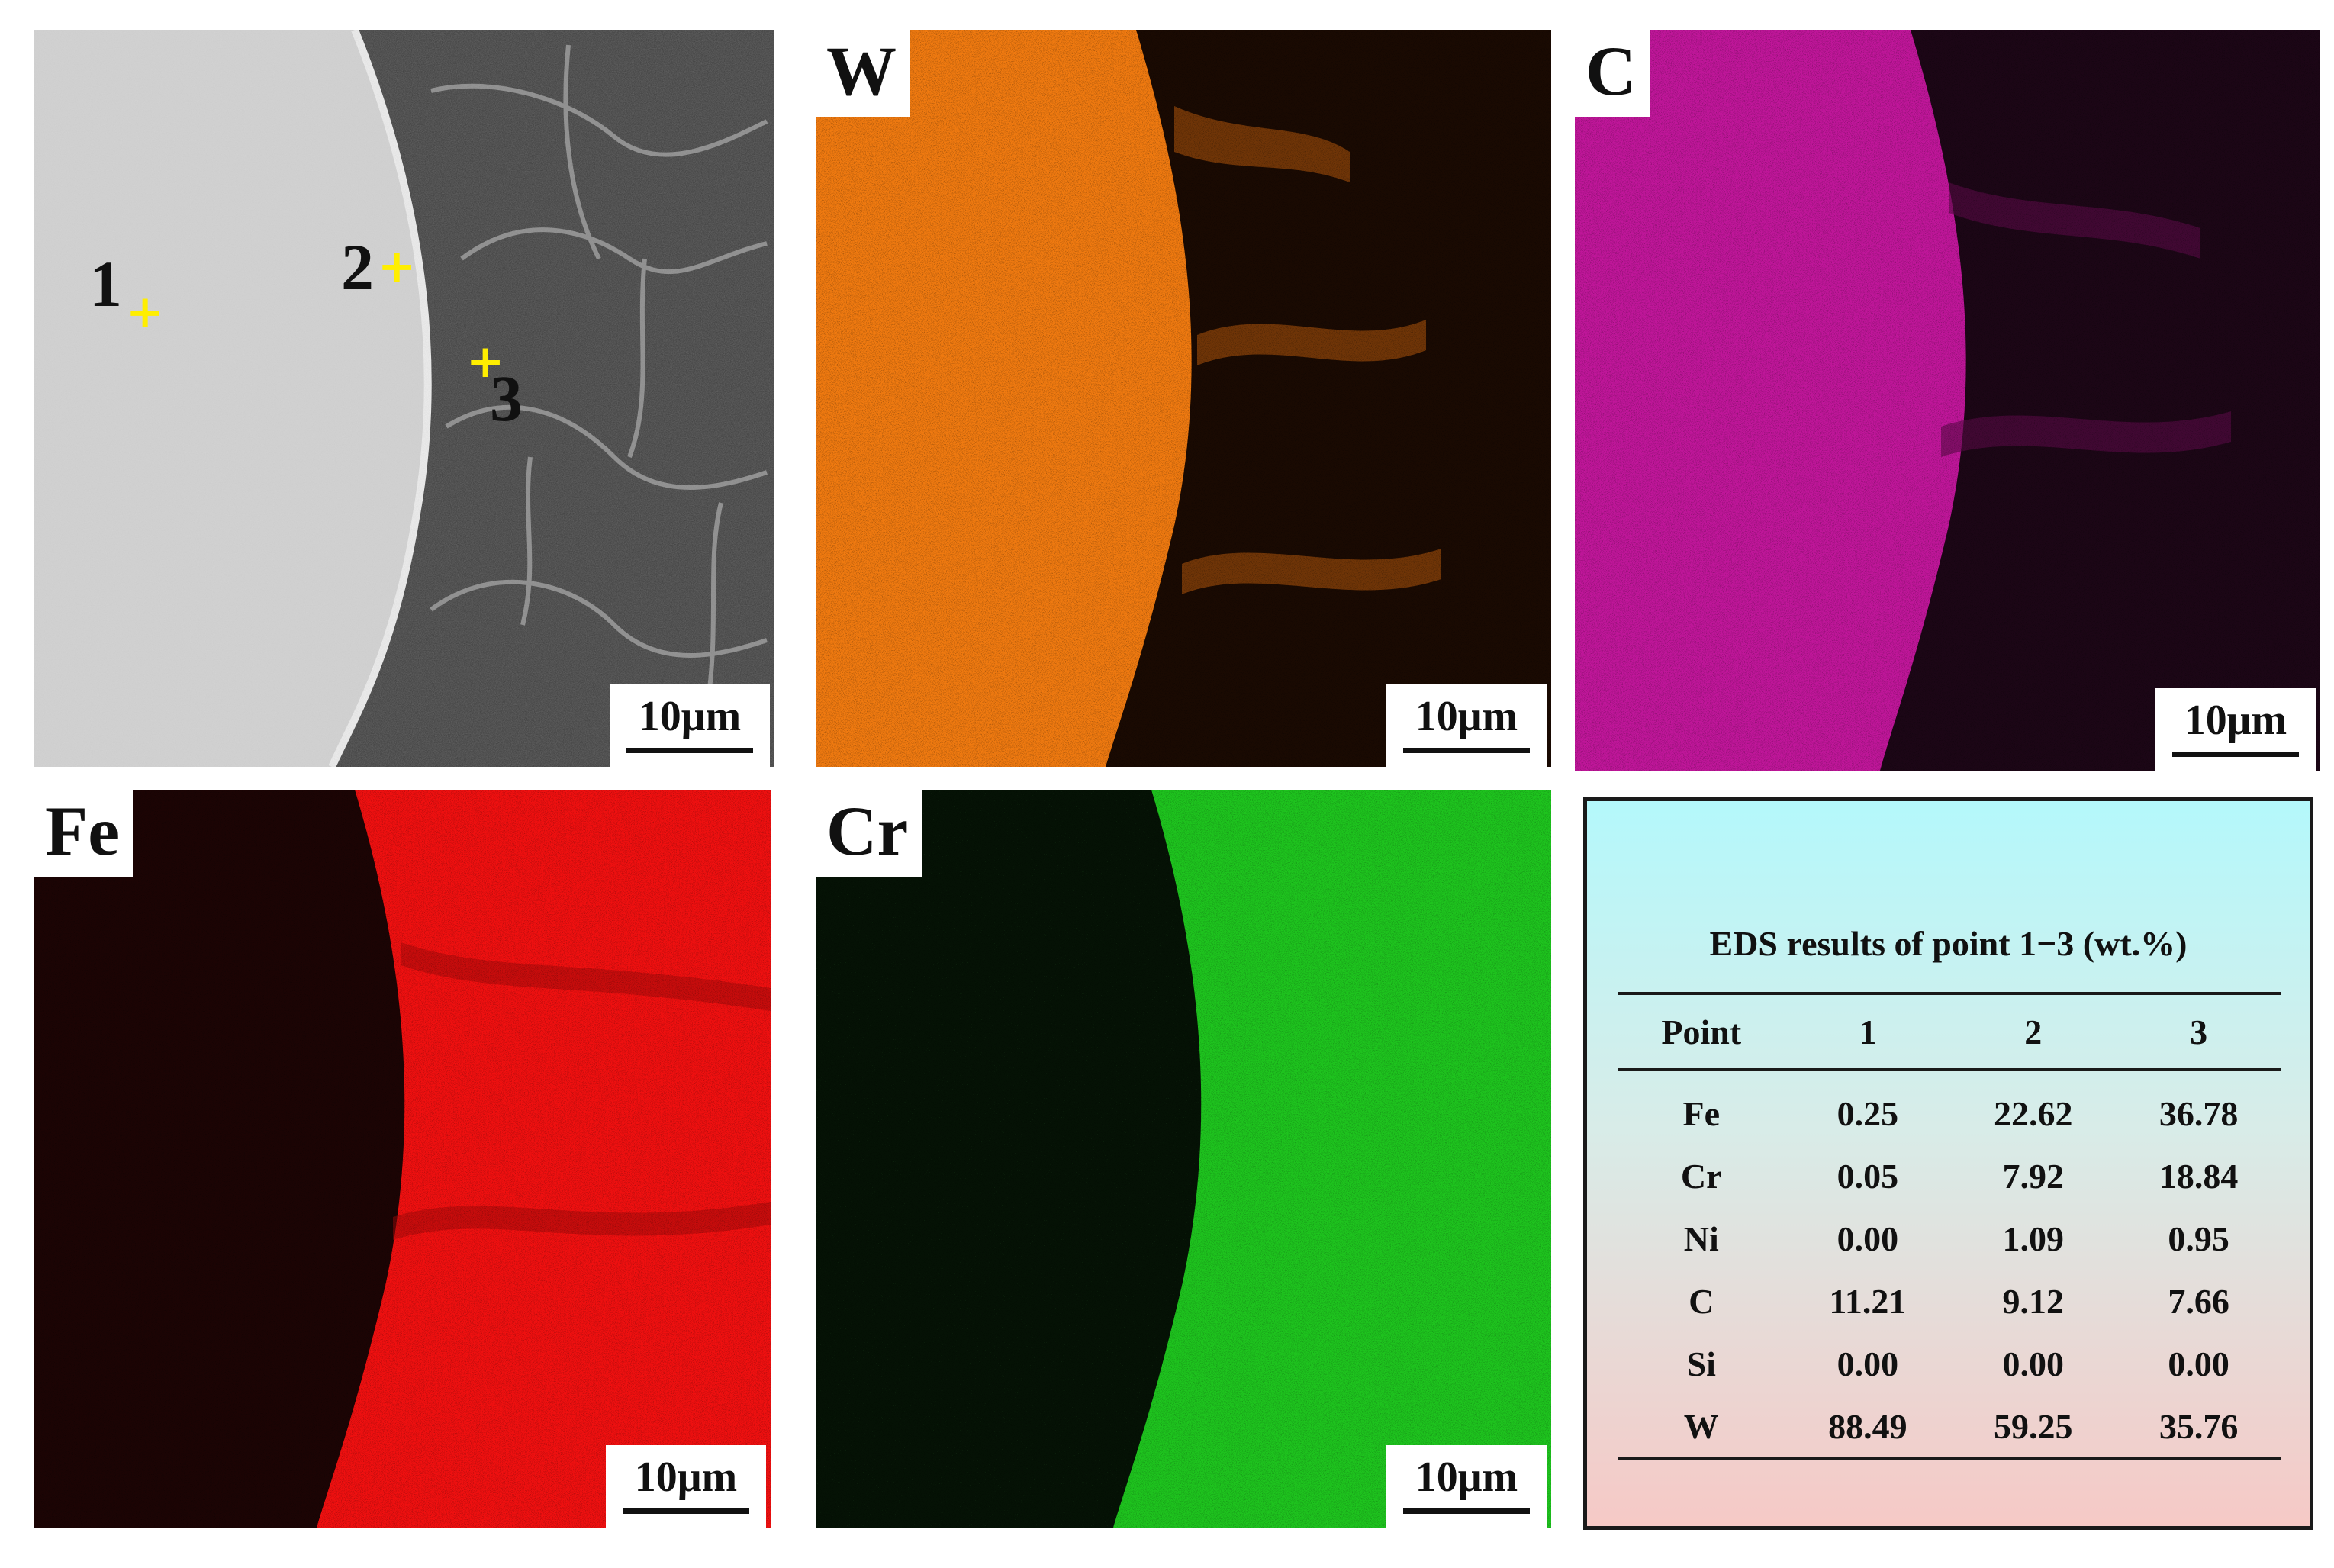  I want to click on cr-elemental-map, so click(1183, 1159).